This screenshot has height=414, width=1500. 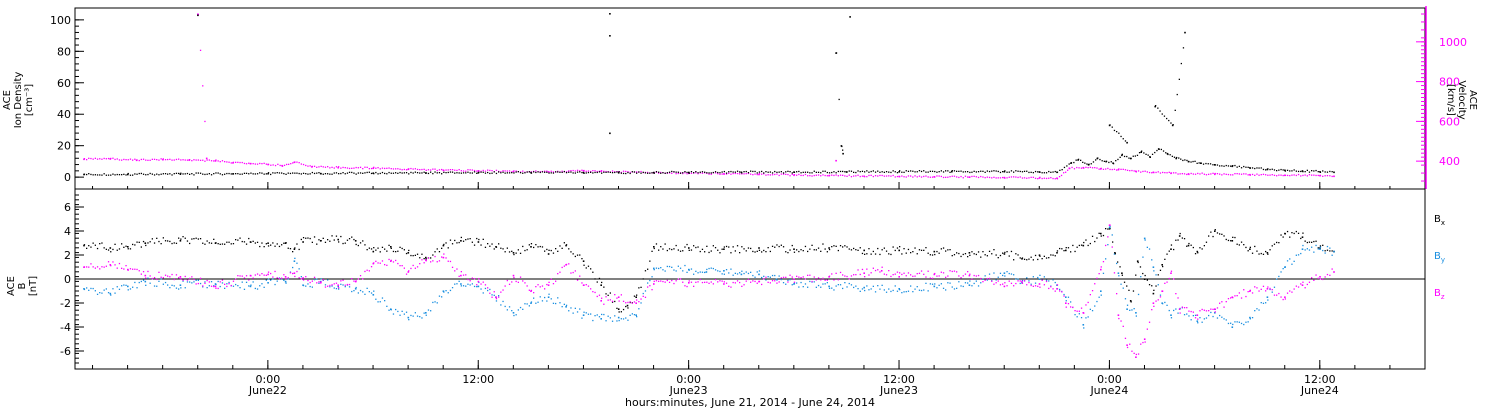 I want to click on x-tick-label-date: June24, so click(x=1108, y=390).